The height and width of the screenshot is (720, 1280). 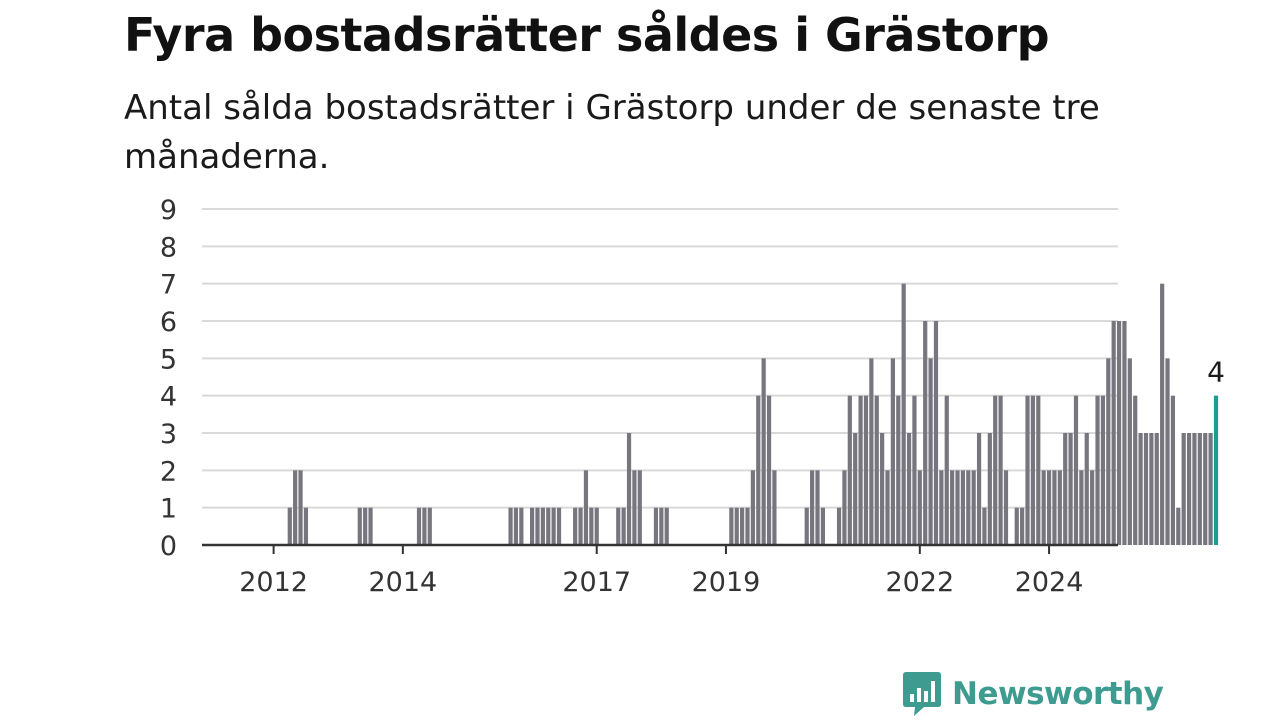 What do you see at coordinates (403, 582) in the screenshot?
I see `x-tick-label: 2014` at bounding box center [403, 582].